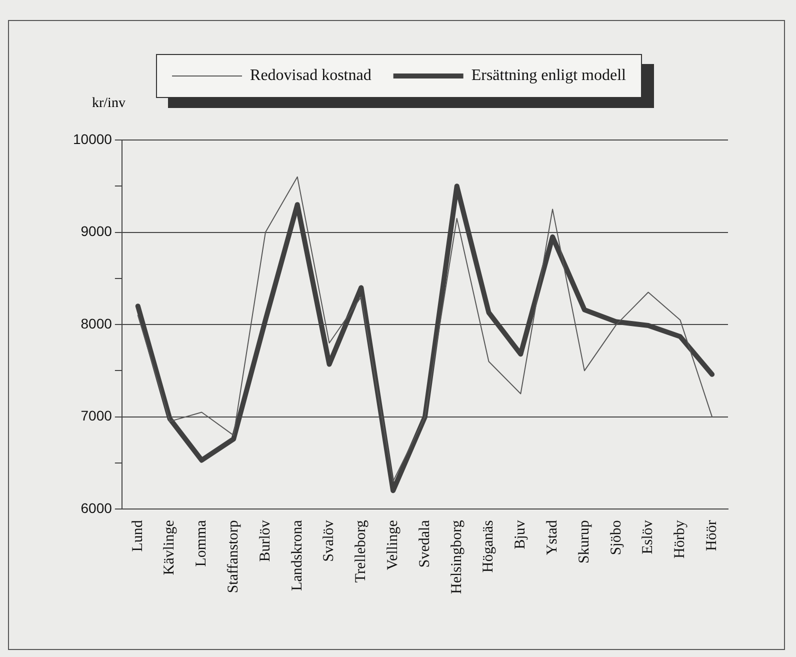 The height and width of the screenshot is (657, 796). Describe the element at coordinates (552, 538) in the screenshot. I see `x-tick-label: Ystad` at that location.